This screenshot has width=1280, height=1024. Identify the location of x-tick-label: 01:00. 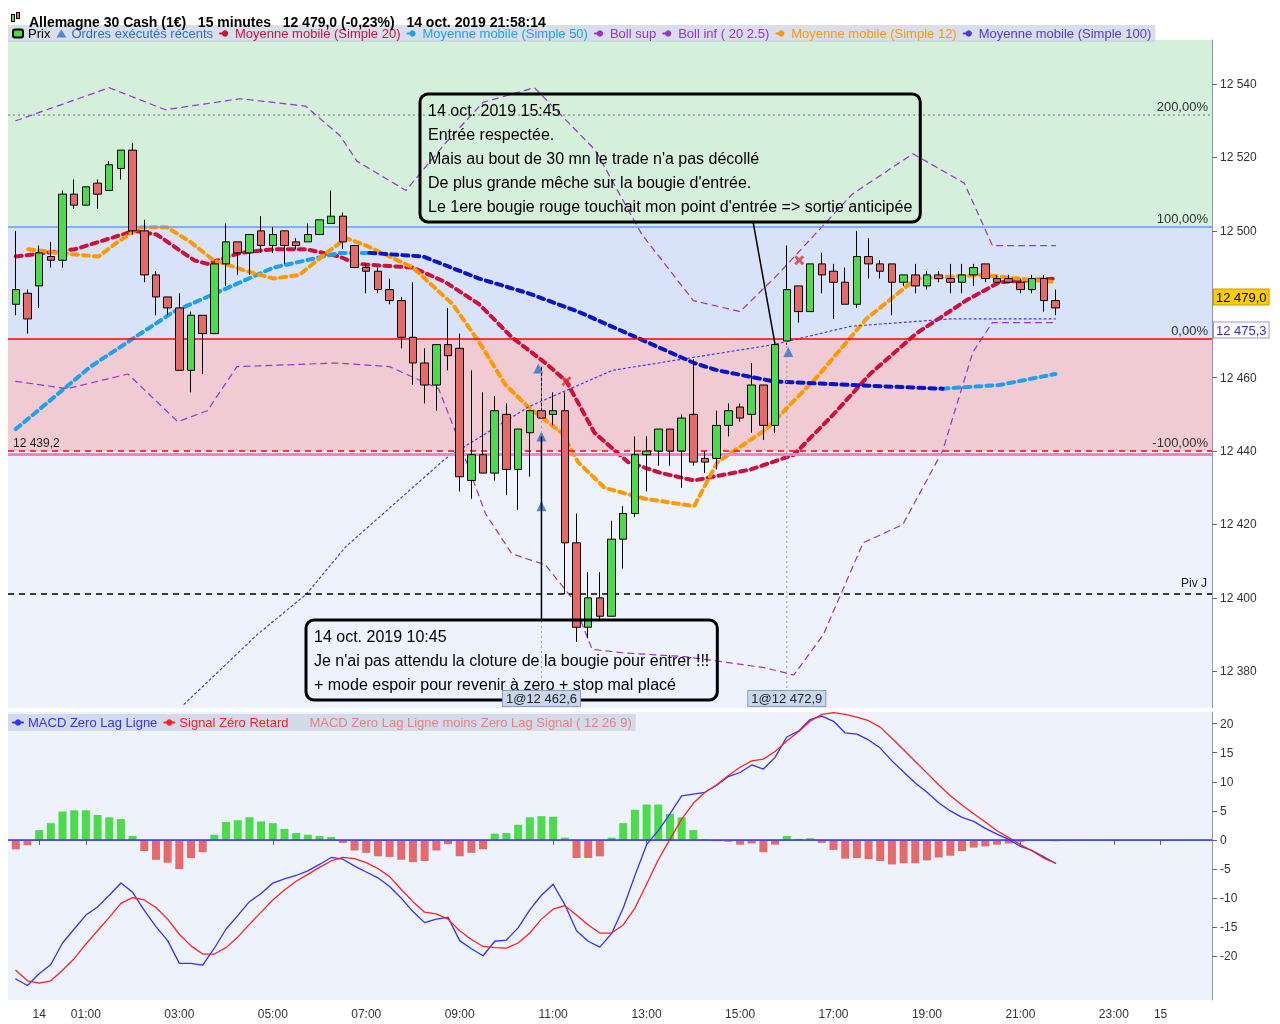
(86, 1014).